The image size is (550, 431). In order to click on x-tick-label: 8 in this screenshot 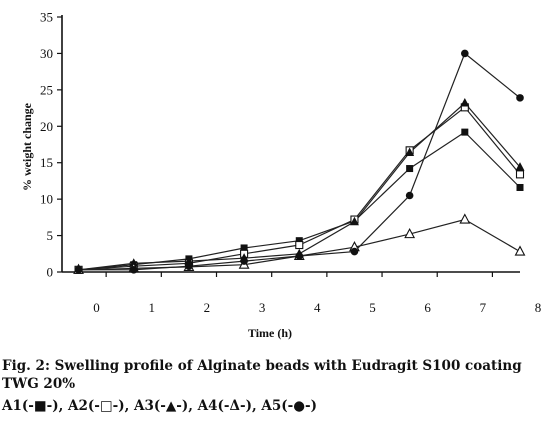, I will do `click(538, 307)`.